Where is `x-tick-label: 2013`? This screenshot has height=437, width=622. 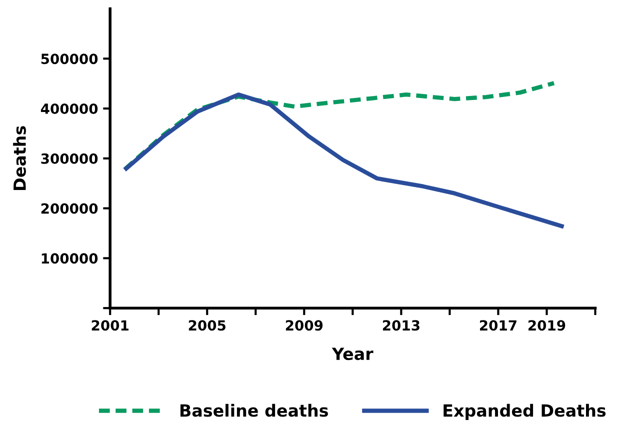
x-tick-label: 2013 is located at coordinates (401, 325).